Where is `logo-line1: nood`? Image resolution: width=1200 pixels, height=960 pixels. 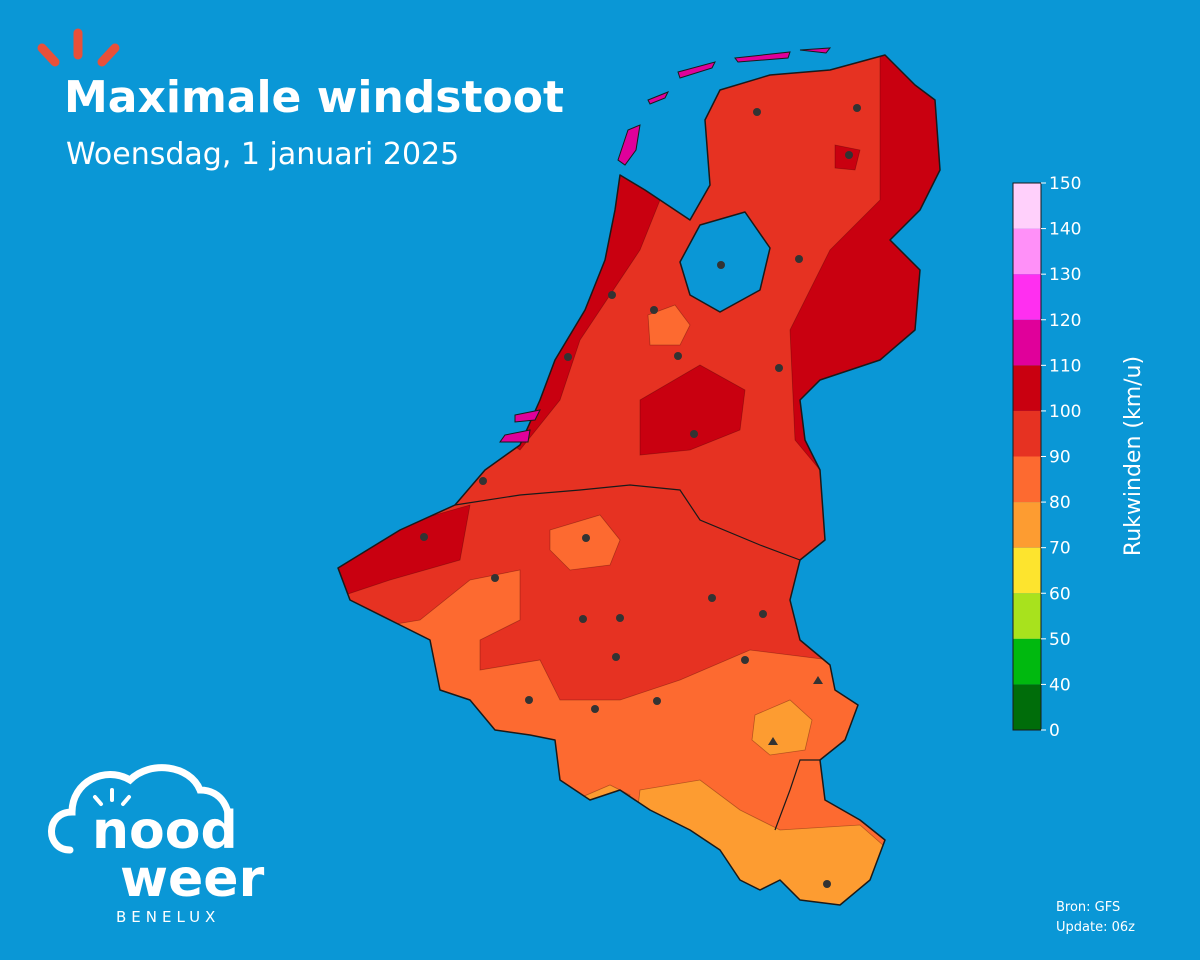
logo-line1: nood is located at coordinates (165, 831).